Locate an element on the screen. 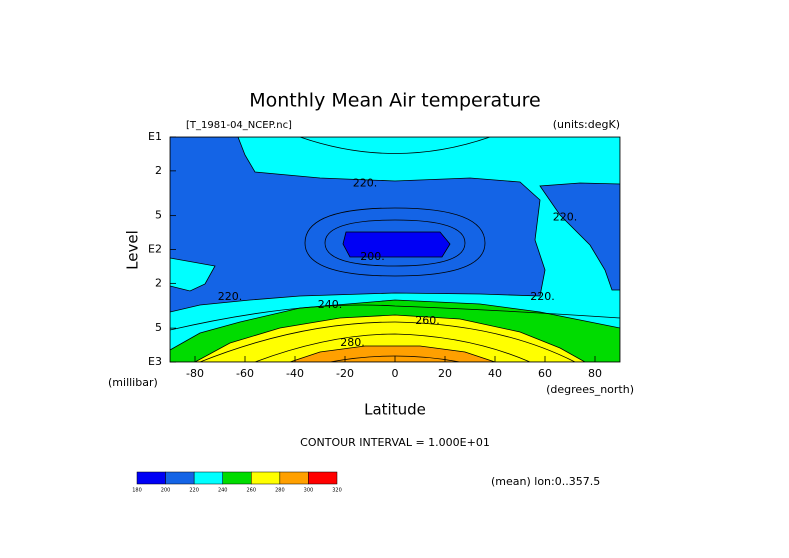 The image size is (789, 558). x-tick-label: -20 is located at coordinates (345, 373).